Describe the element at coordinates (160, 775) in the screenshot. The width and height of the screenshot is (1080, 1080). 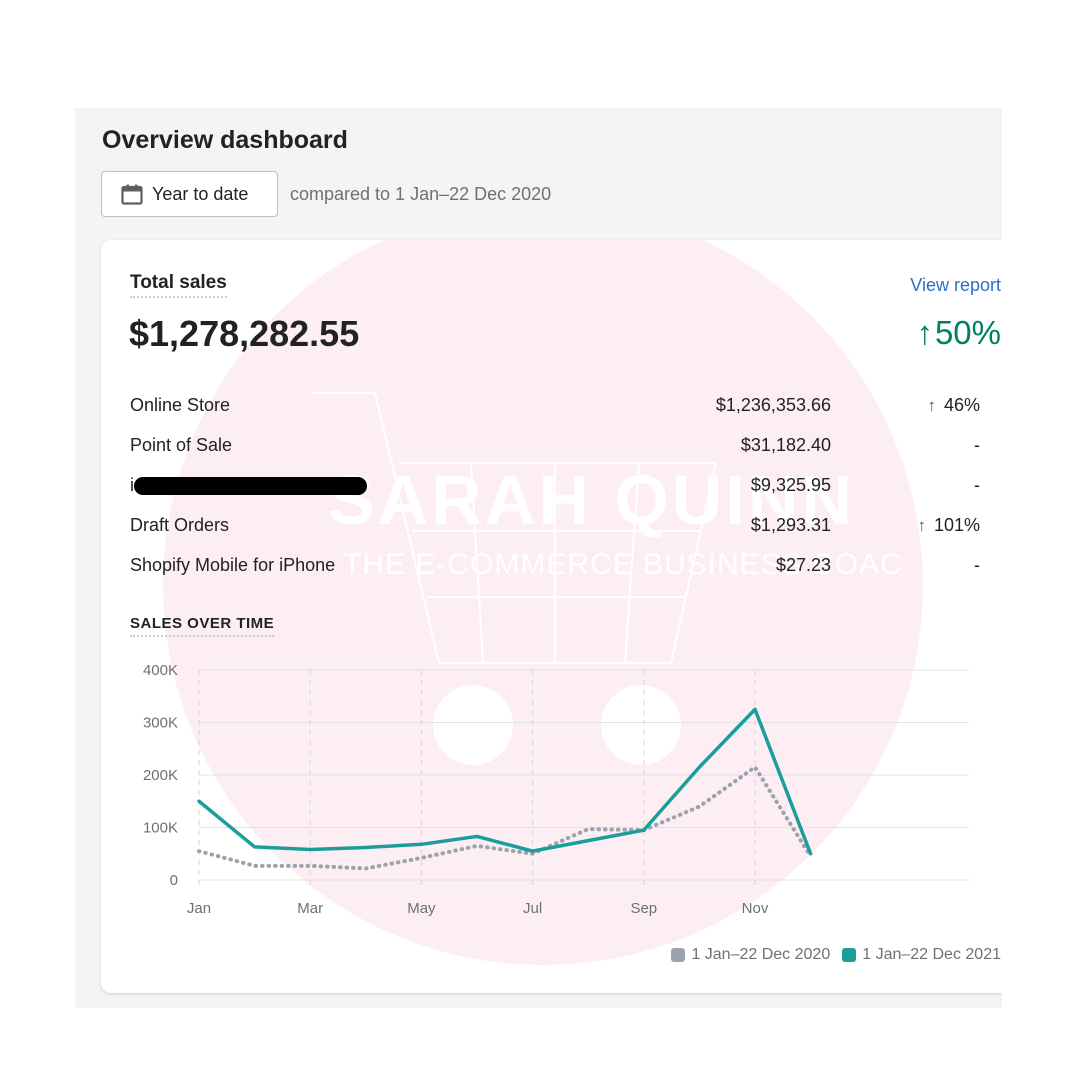
I see `y-tick-label: 200K` at that location.